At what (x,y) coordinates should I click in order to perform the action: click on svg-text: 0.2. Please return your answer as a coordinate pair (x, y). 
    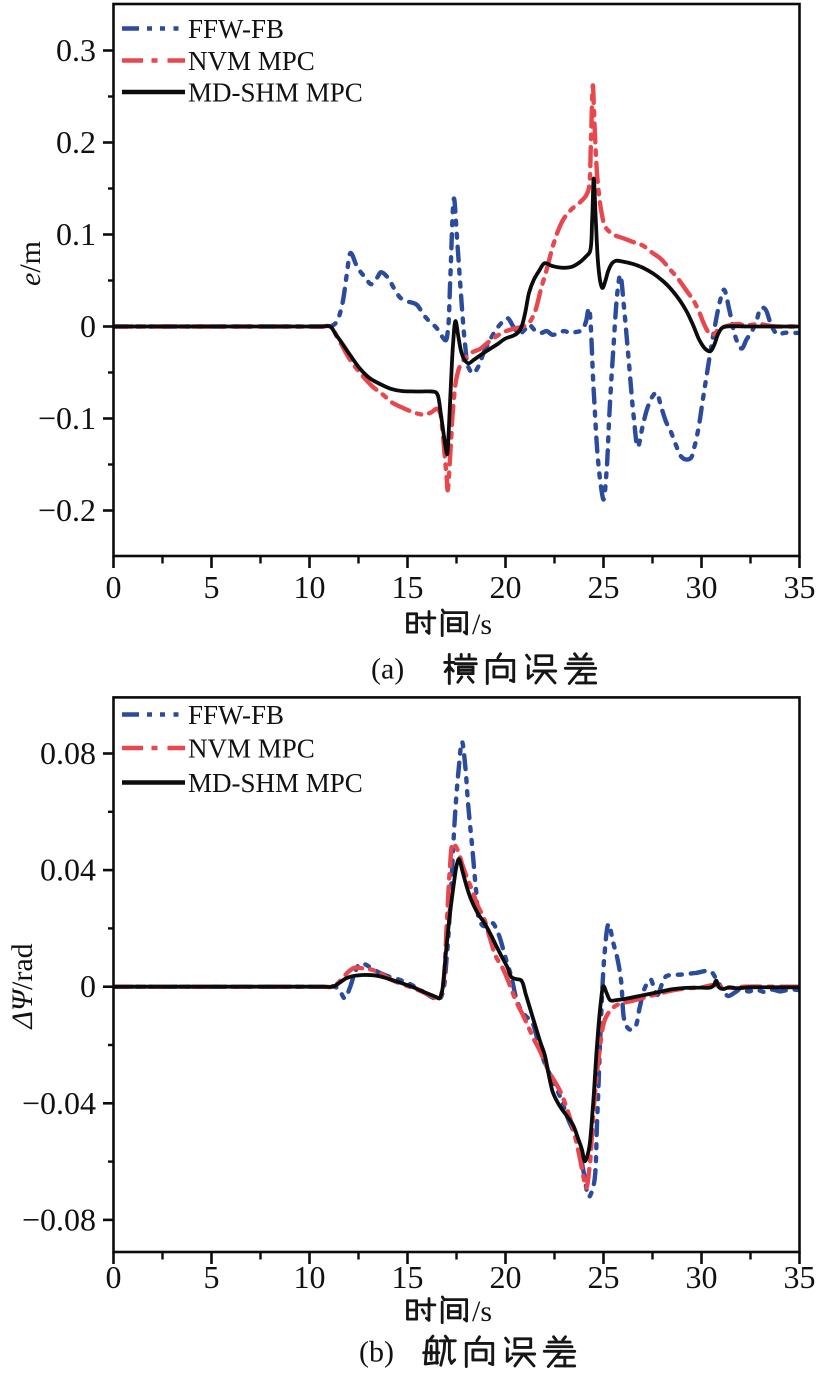
    Looking at the image, I should click on (76, 142).